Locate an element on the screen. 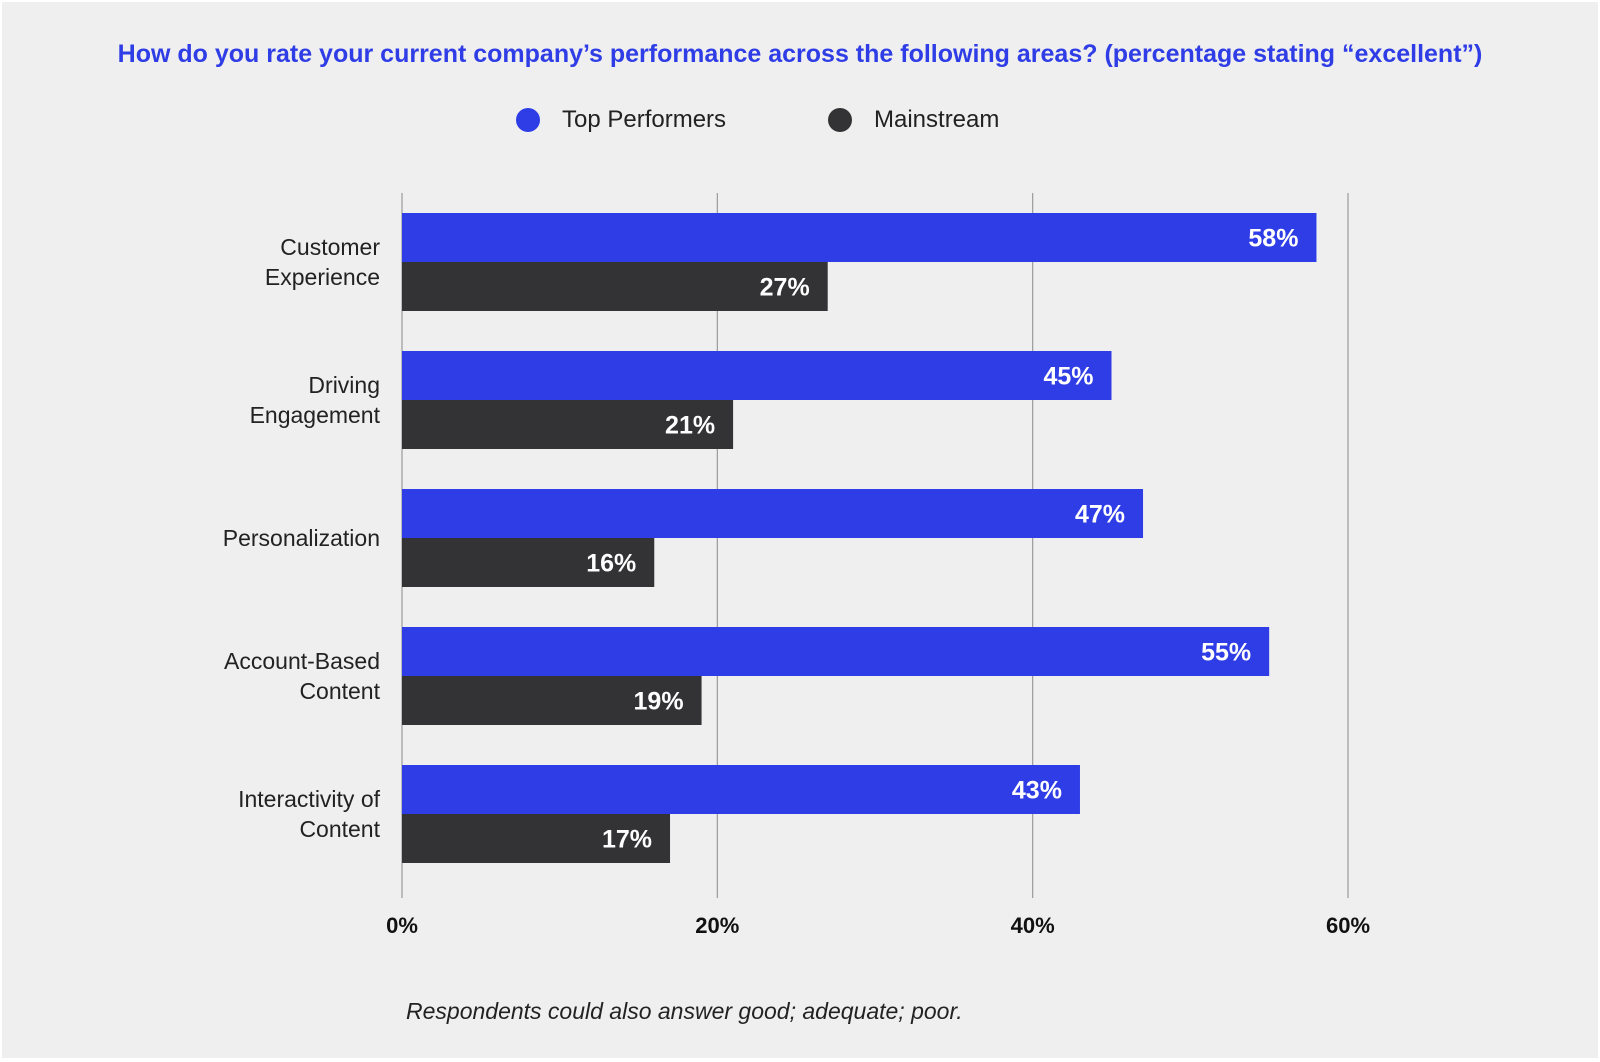 The image size is (1600, 1062). chart-legend: Top Performers Mainstream is located at coordinates (800, 122).